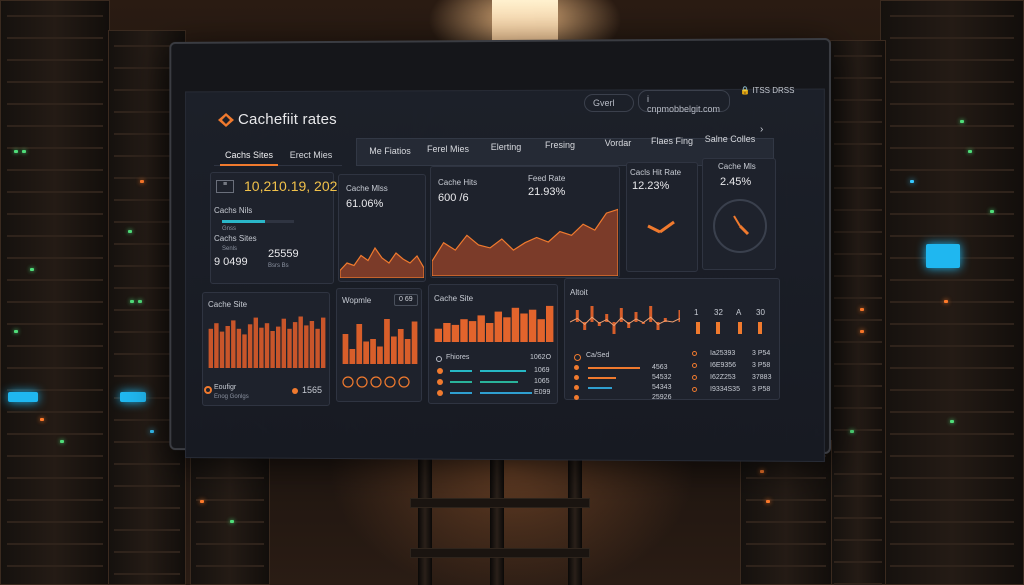 The width and height of the screenshot is (1024, 585). Describe the element at coordinates (661, 377) in the screenshot. I see `mid-row-value: 54532` at that location.